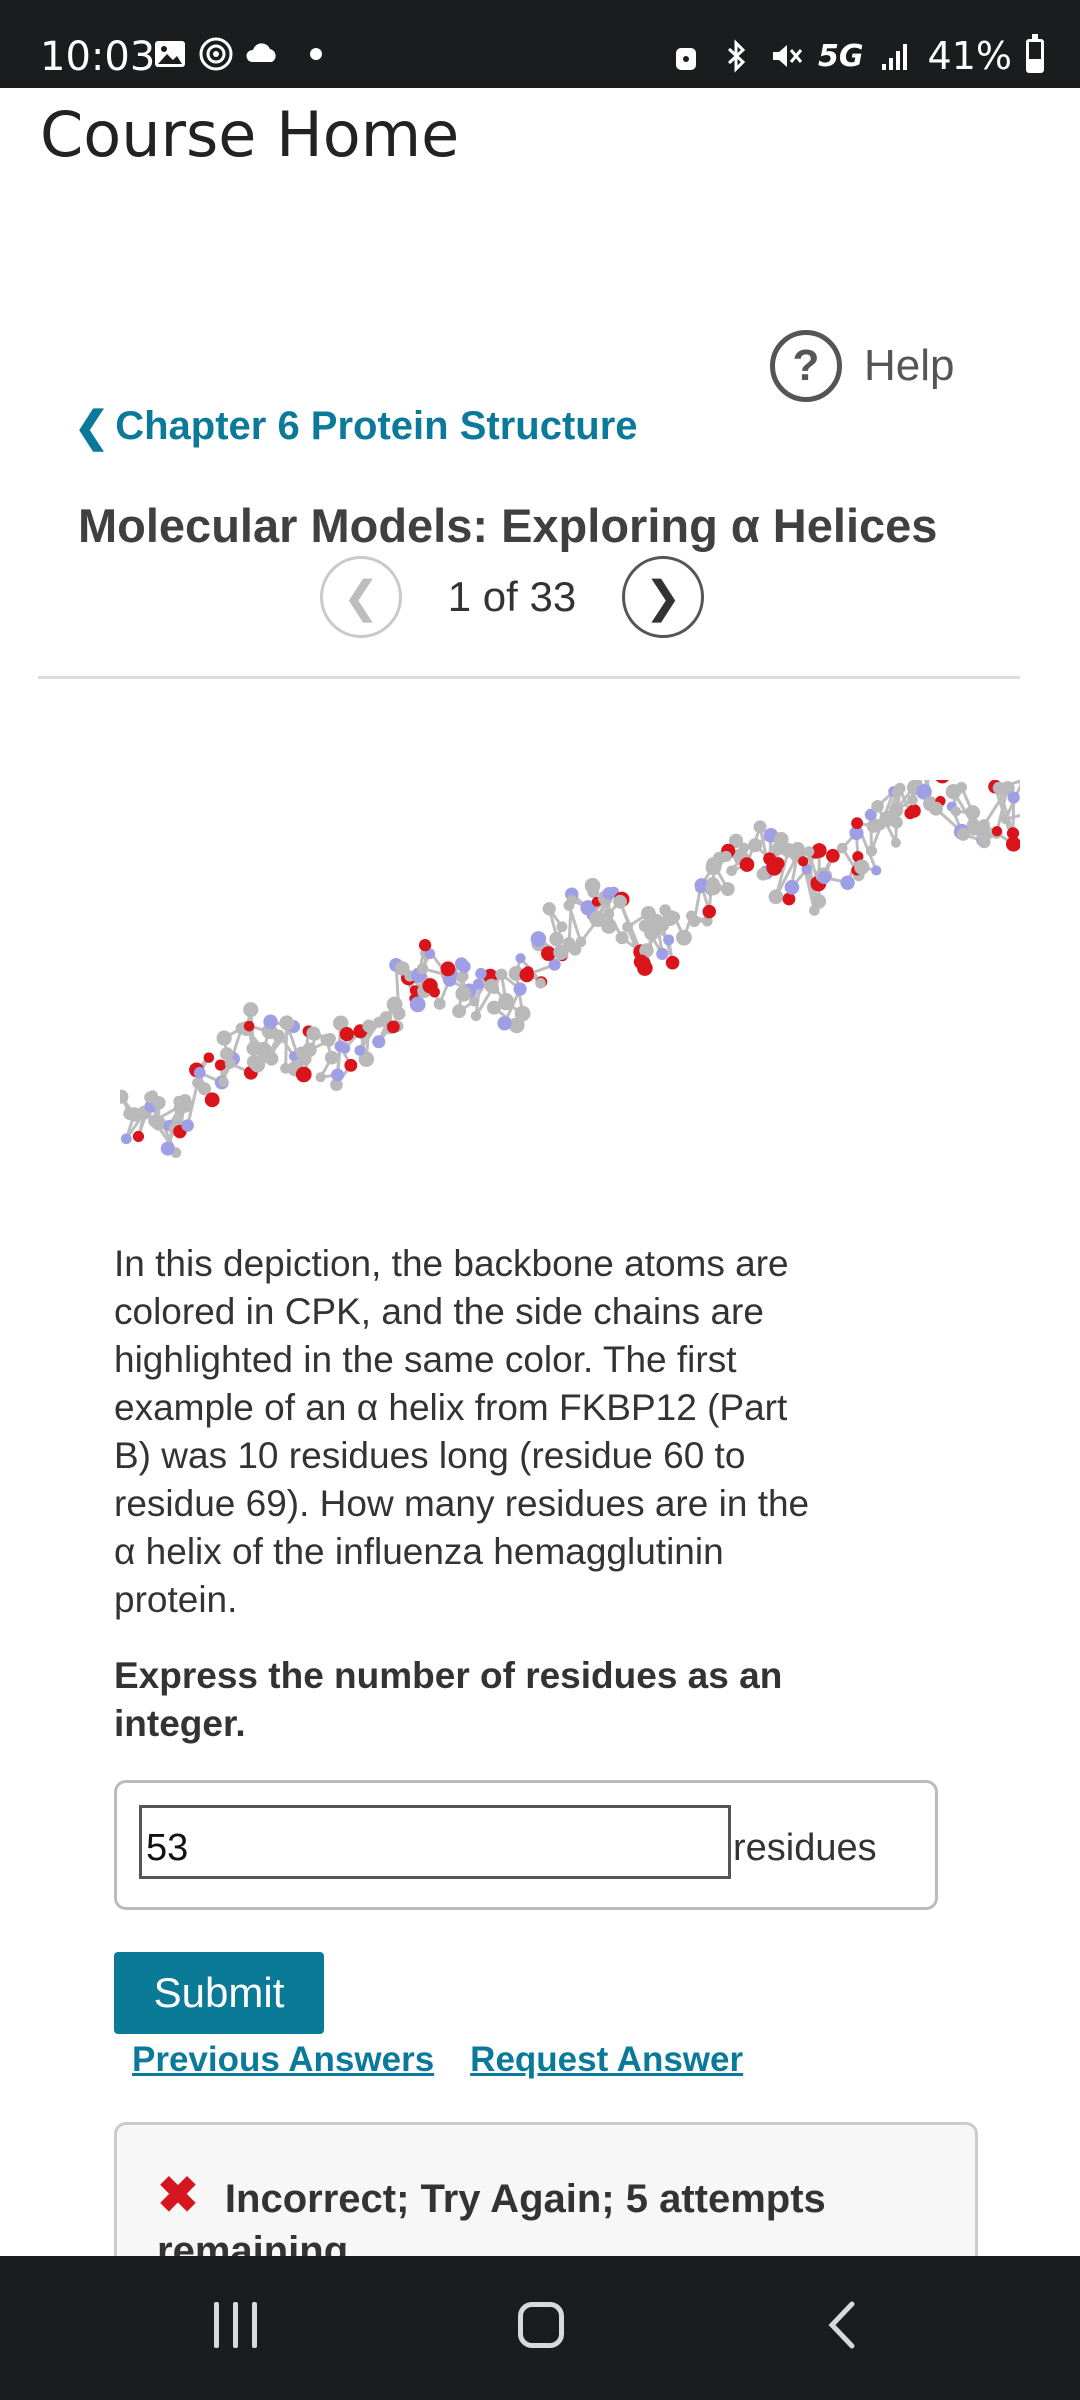 The image size is (1080, 2400). I want to click on page-indicator: 1 of 33, so click(512, 596).